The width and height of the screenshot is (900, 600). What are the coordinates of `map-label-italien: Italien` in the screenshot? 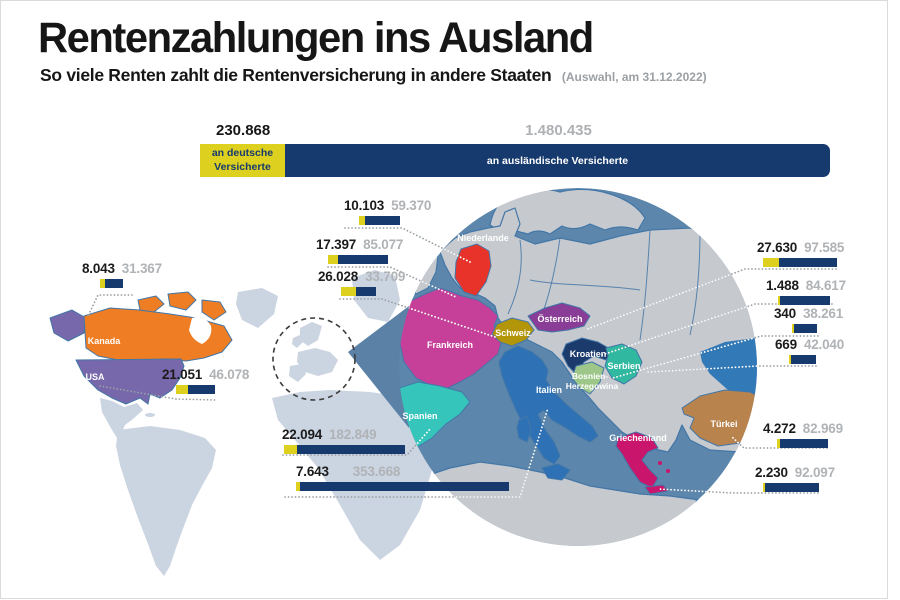 It's located at (549, 390).